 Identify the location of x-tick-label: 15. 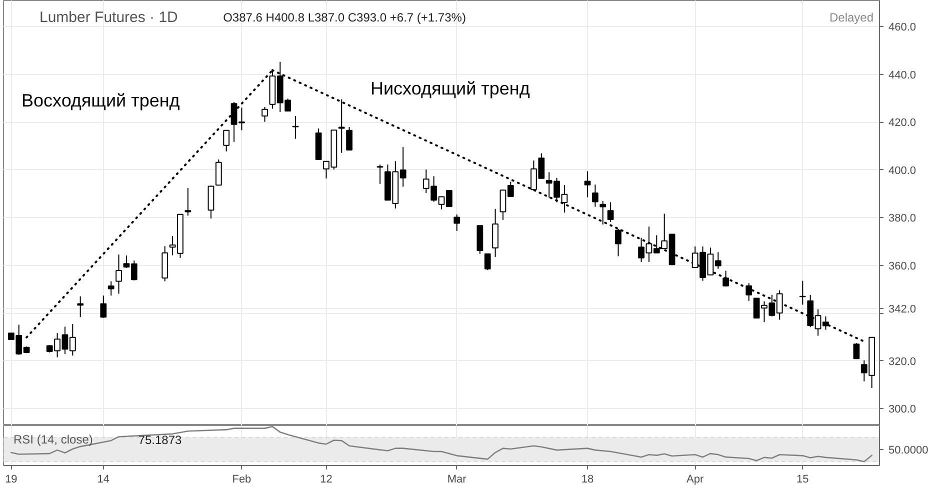
(802, 480).